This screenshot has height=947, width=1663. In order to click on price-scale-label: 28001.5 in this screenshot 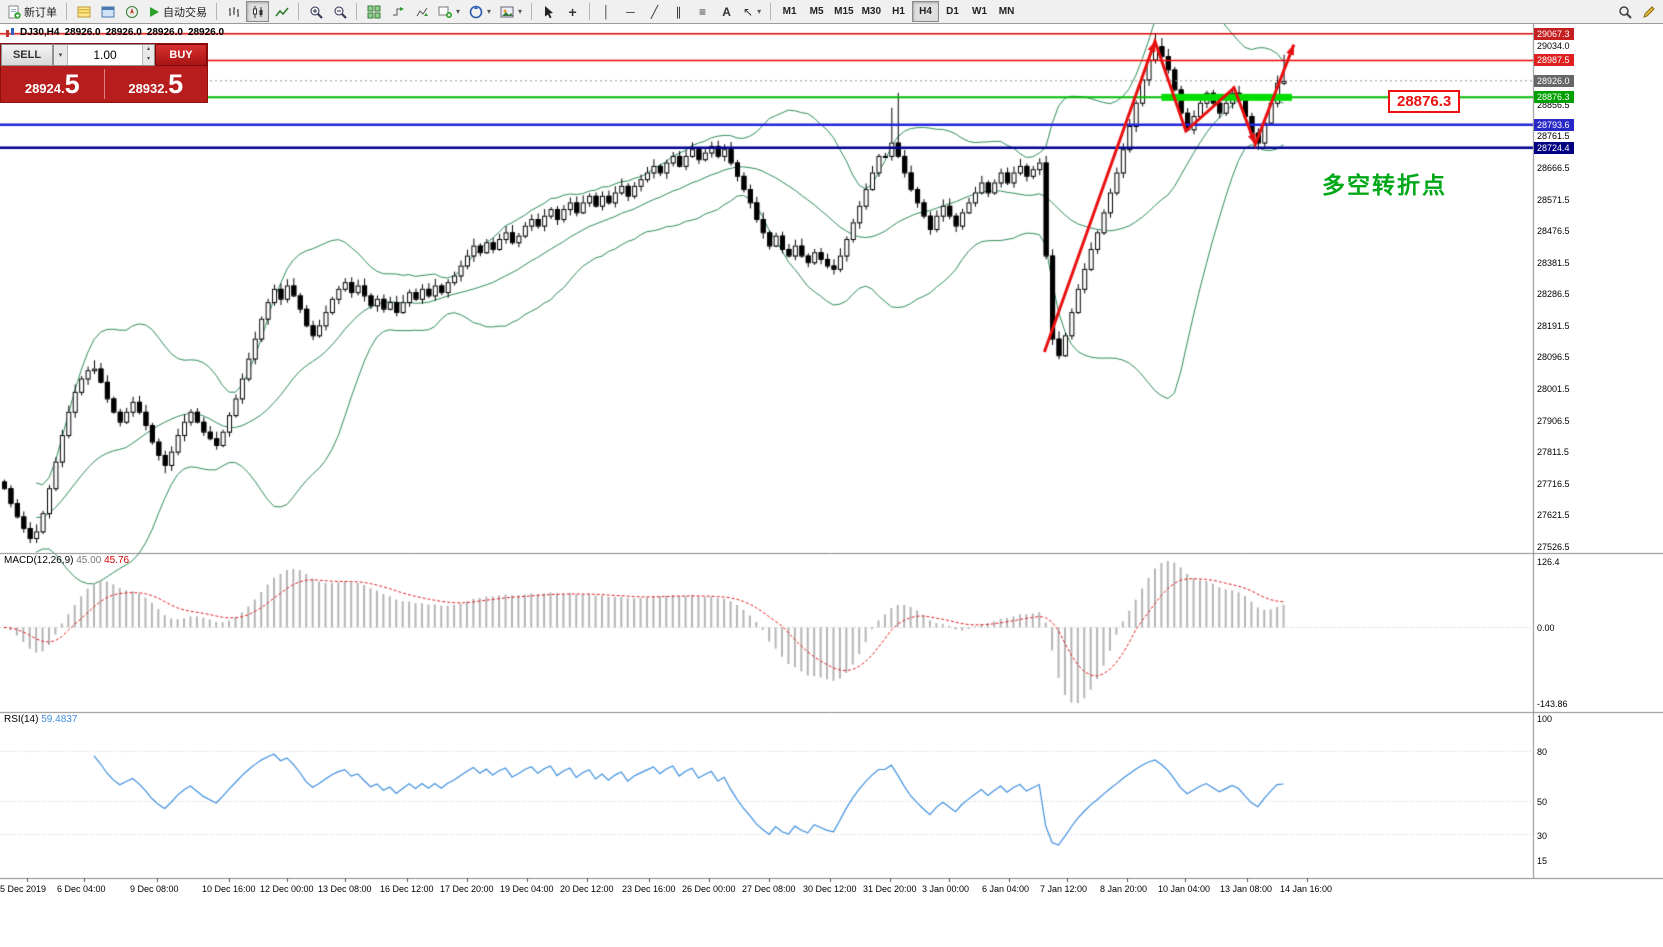, I will do `click(1553, 389)`.